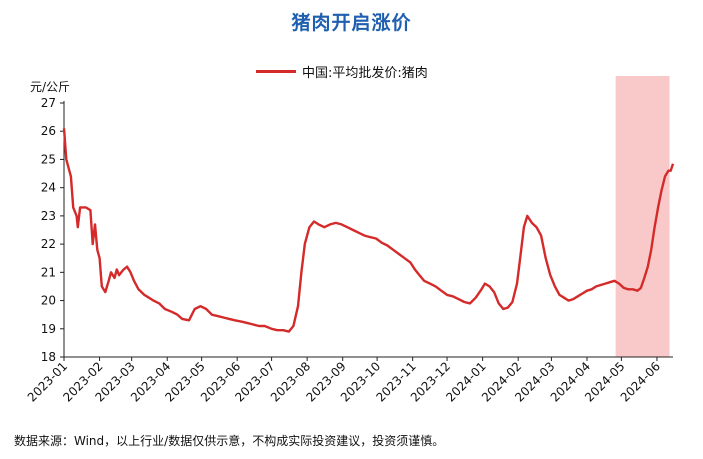 Image resolution: width=703 pixels, height=459 pixels. Describe the element at coordinates (642, 216) in the screenshot. I see `highlight-band` at that location.